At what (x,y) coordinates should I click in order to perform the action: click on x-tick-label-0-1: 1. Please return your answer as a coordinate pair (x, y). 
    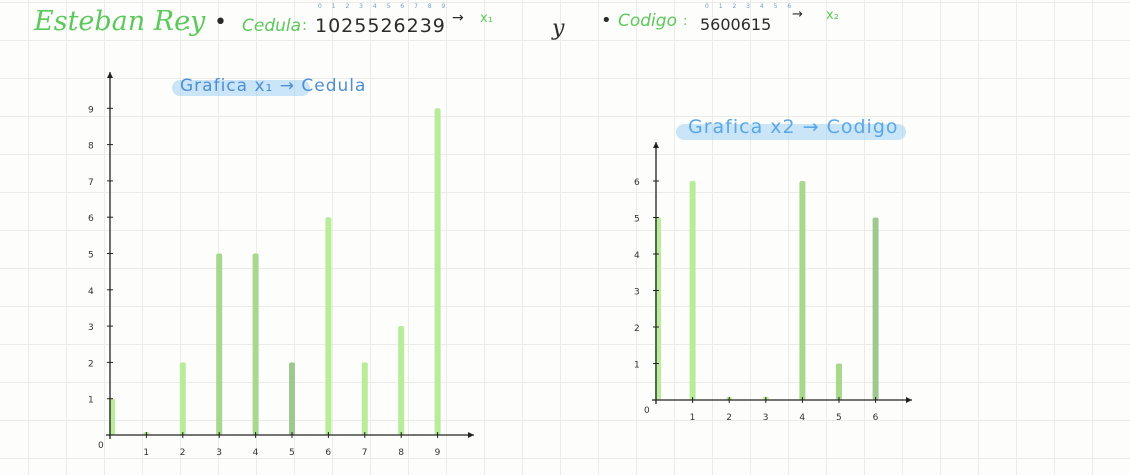
    Looking at the image, I should click on (146, 453).